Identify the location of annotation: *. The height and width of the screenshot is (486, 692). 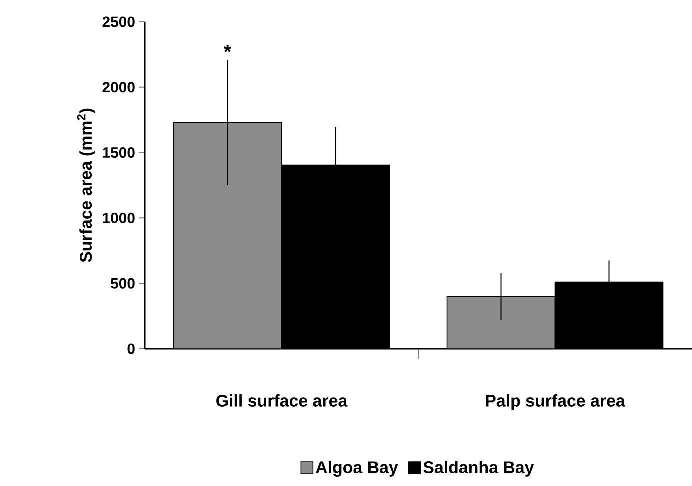
(228, 48).